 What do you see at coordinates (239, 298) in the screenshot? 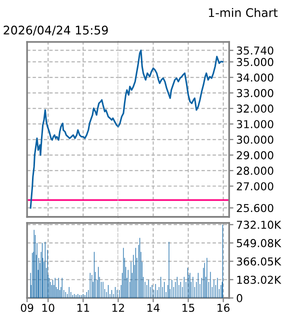
I see `y-tick-label: 0` at bounding box center [239, 298].